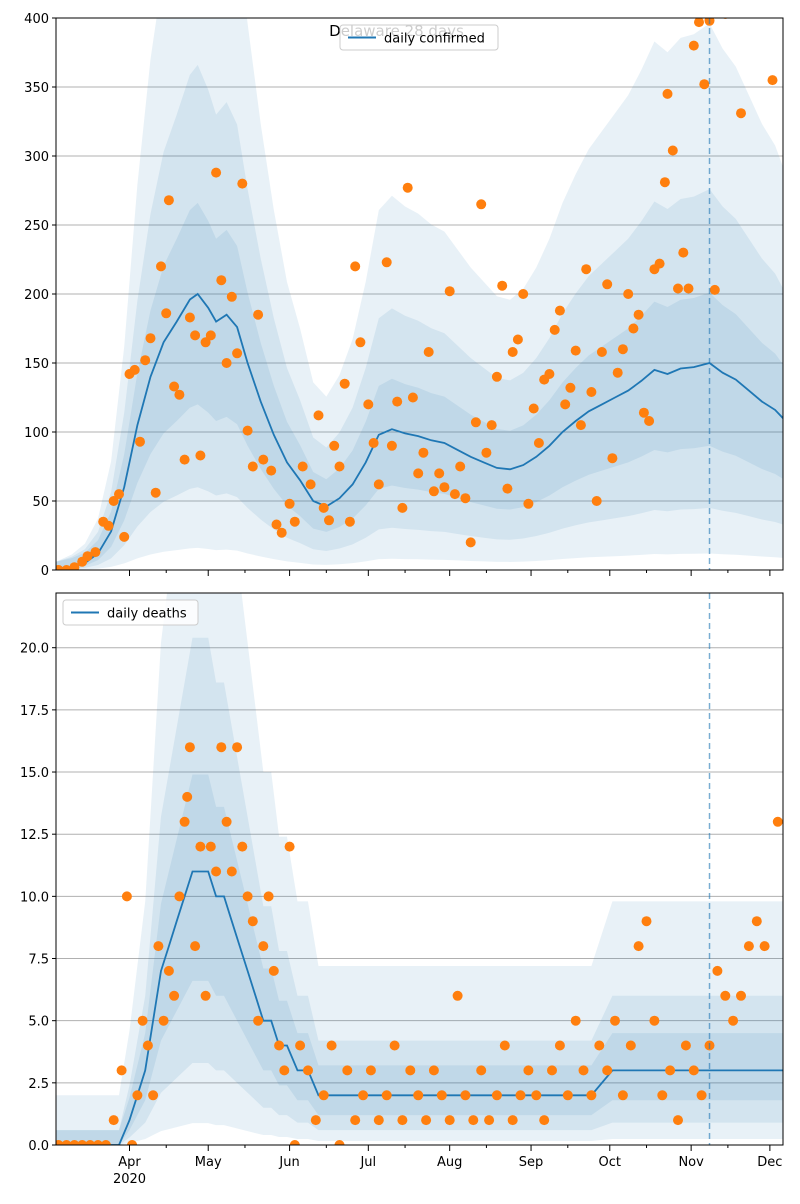 The image size is (800, 1204). I want to click on x-tick-label: Sep, so click(531, 1162).